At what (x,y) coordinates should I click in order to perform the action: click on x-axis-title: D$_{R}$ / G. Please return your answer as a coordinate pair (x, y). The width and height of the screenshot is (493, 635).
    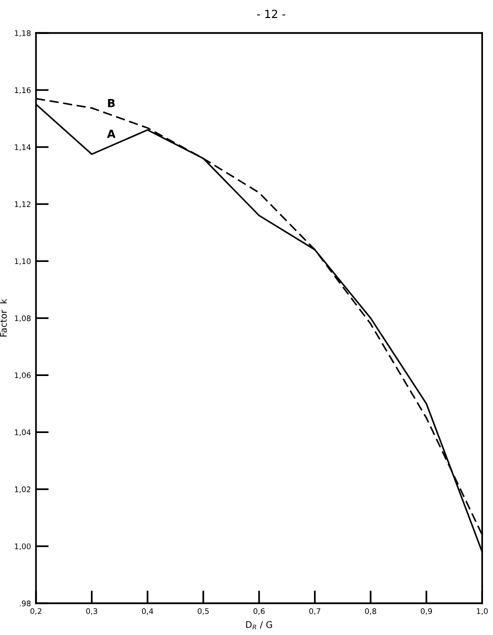
    Looking at the image, I should click on (259, 625).